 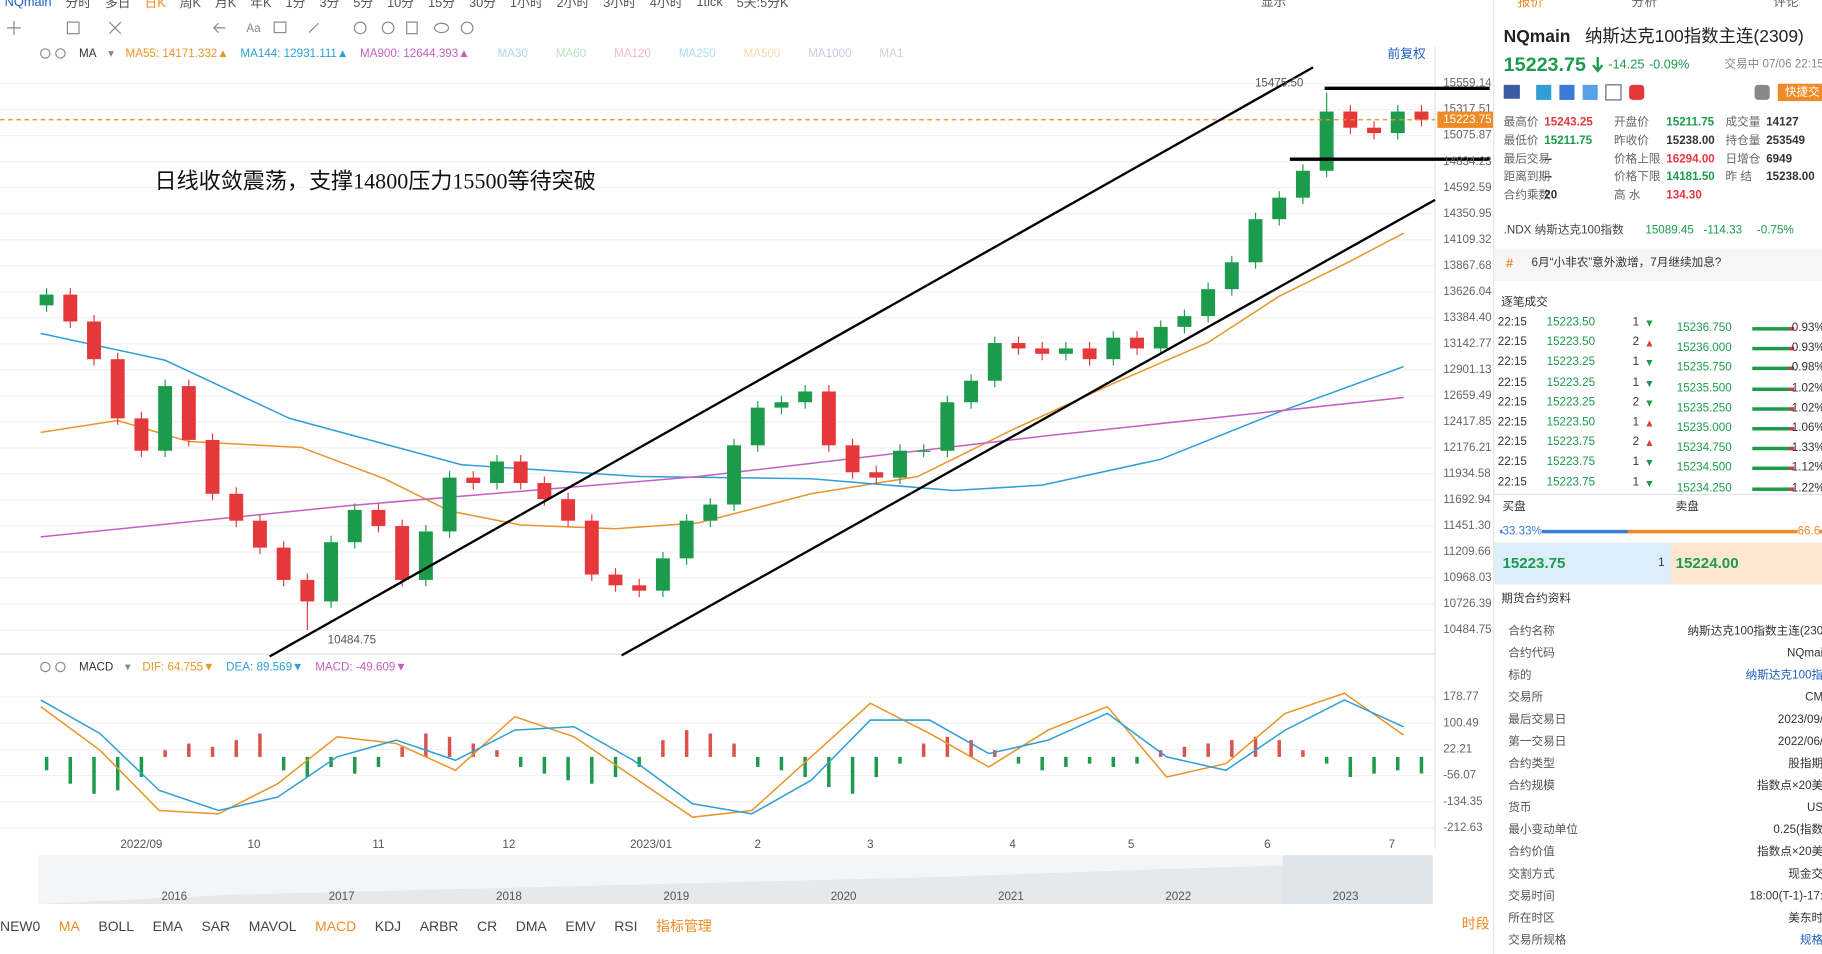 What do you see at coordinates (1743, 159) in the screenshot?
I see `stat-label: 日增仓` at bounding box center [1743, 159].